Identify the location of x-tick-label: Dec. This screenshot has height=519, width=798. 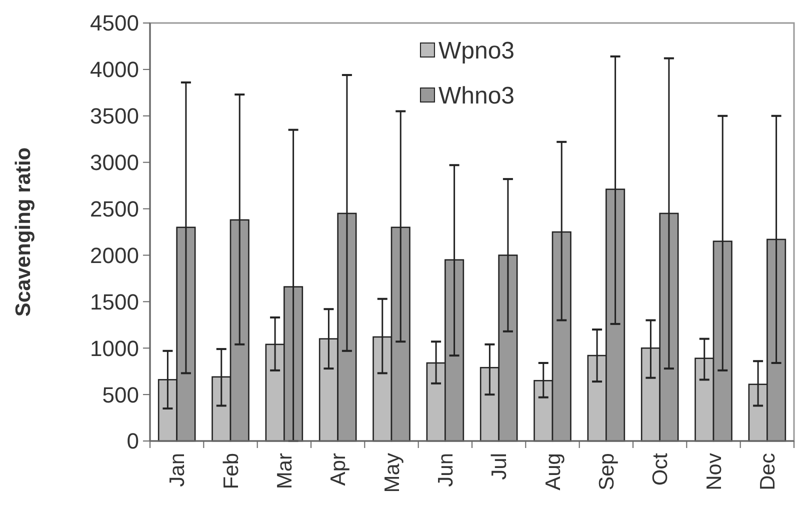
(768, 471).